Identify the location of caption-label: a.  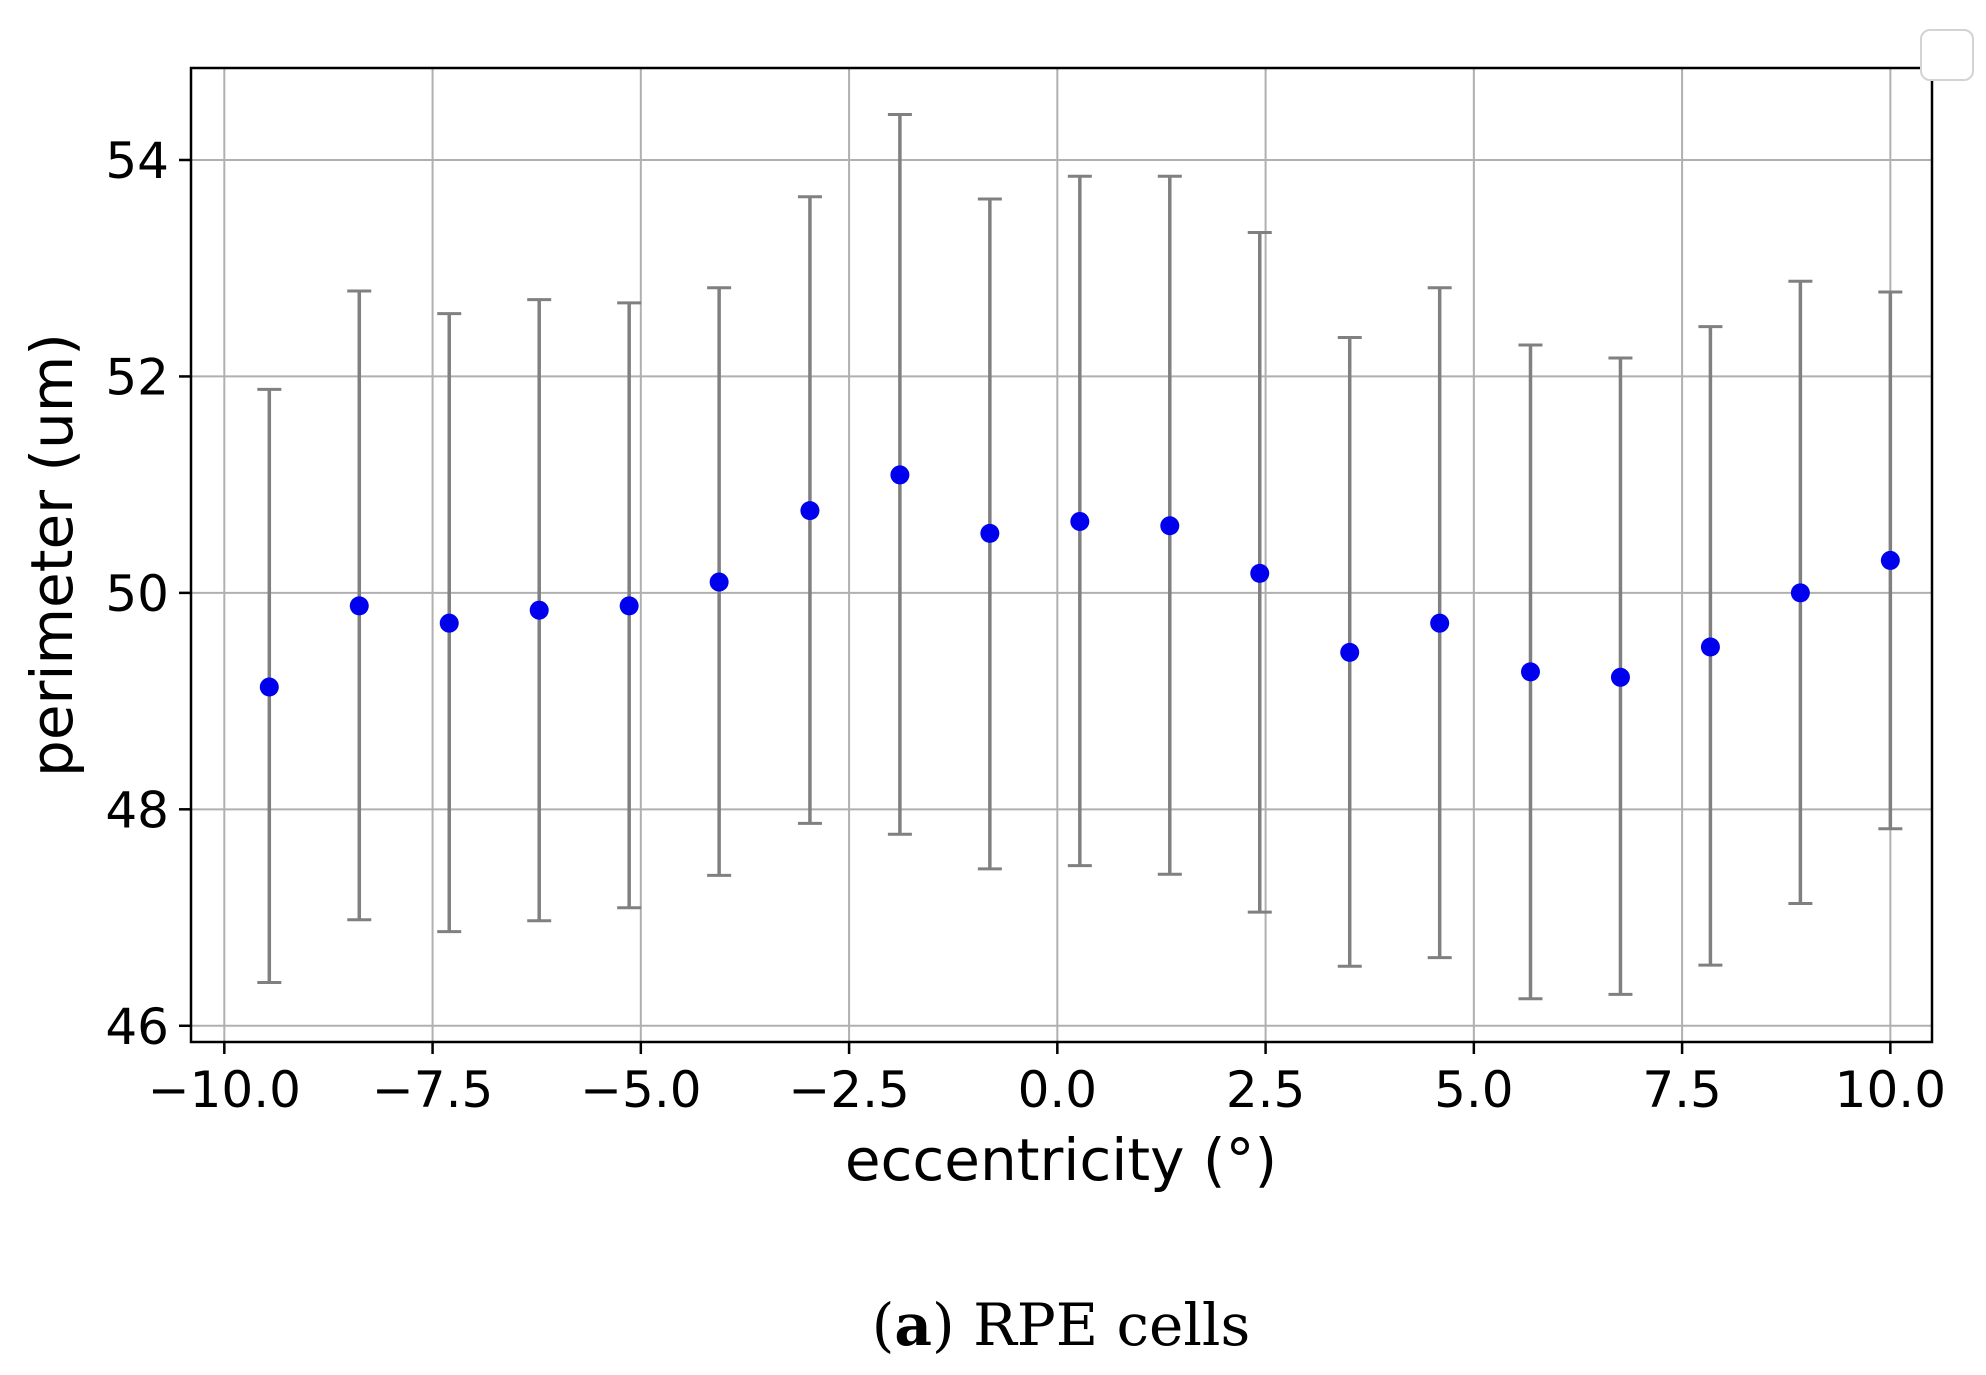
(913, 1325).